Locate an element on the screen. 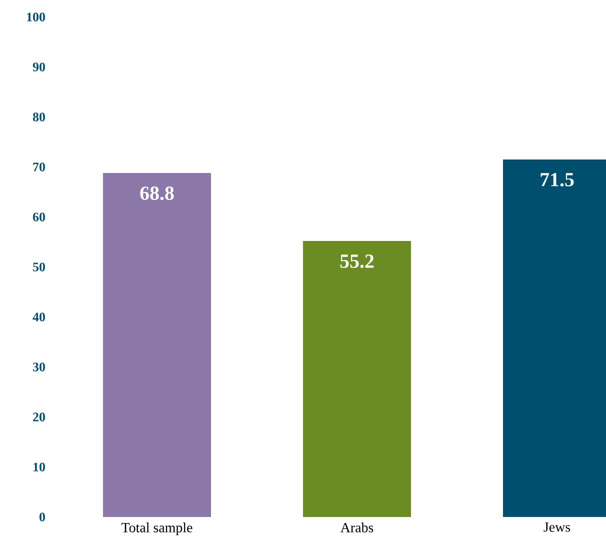 Image resolution: width=606 pixels, height=560 pixels. x-tick-label: Arabs is located at coordinates (357, 527).